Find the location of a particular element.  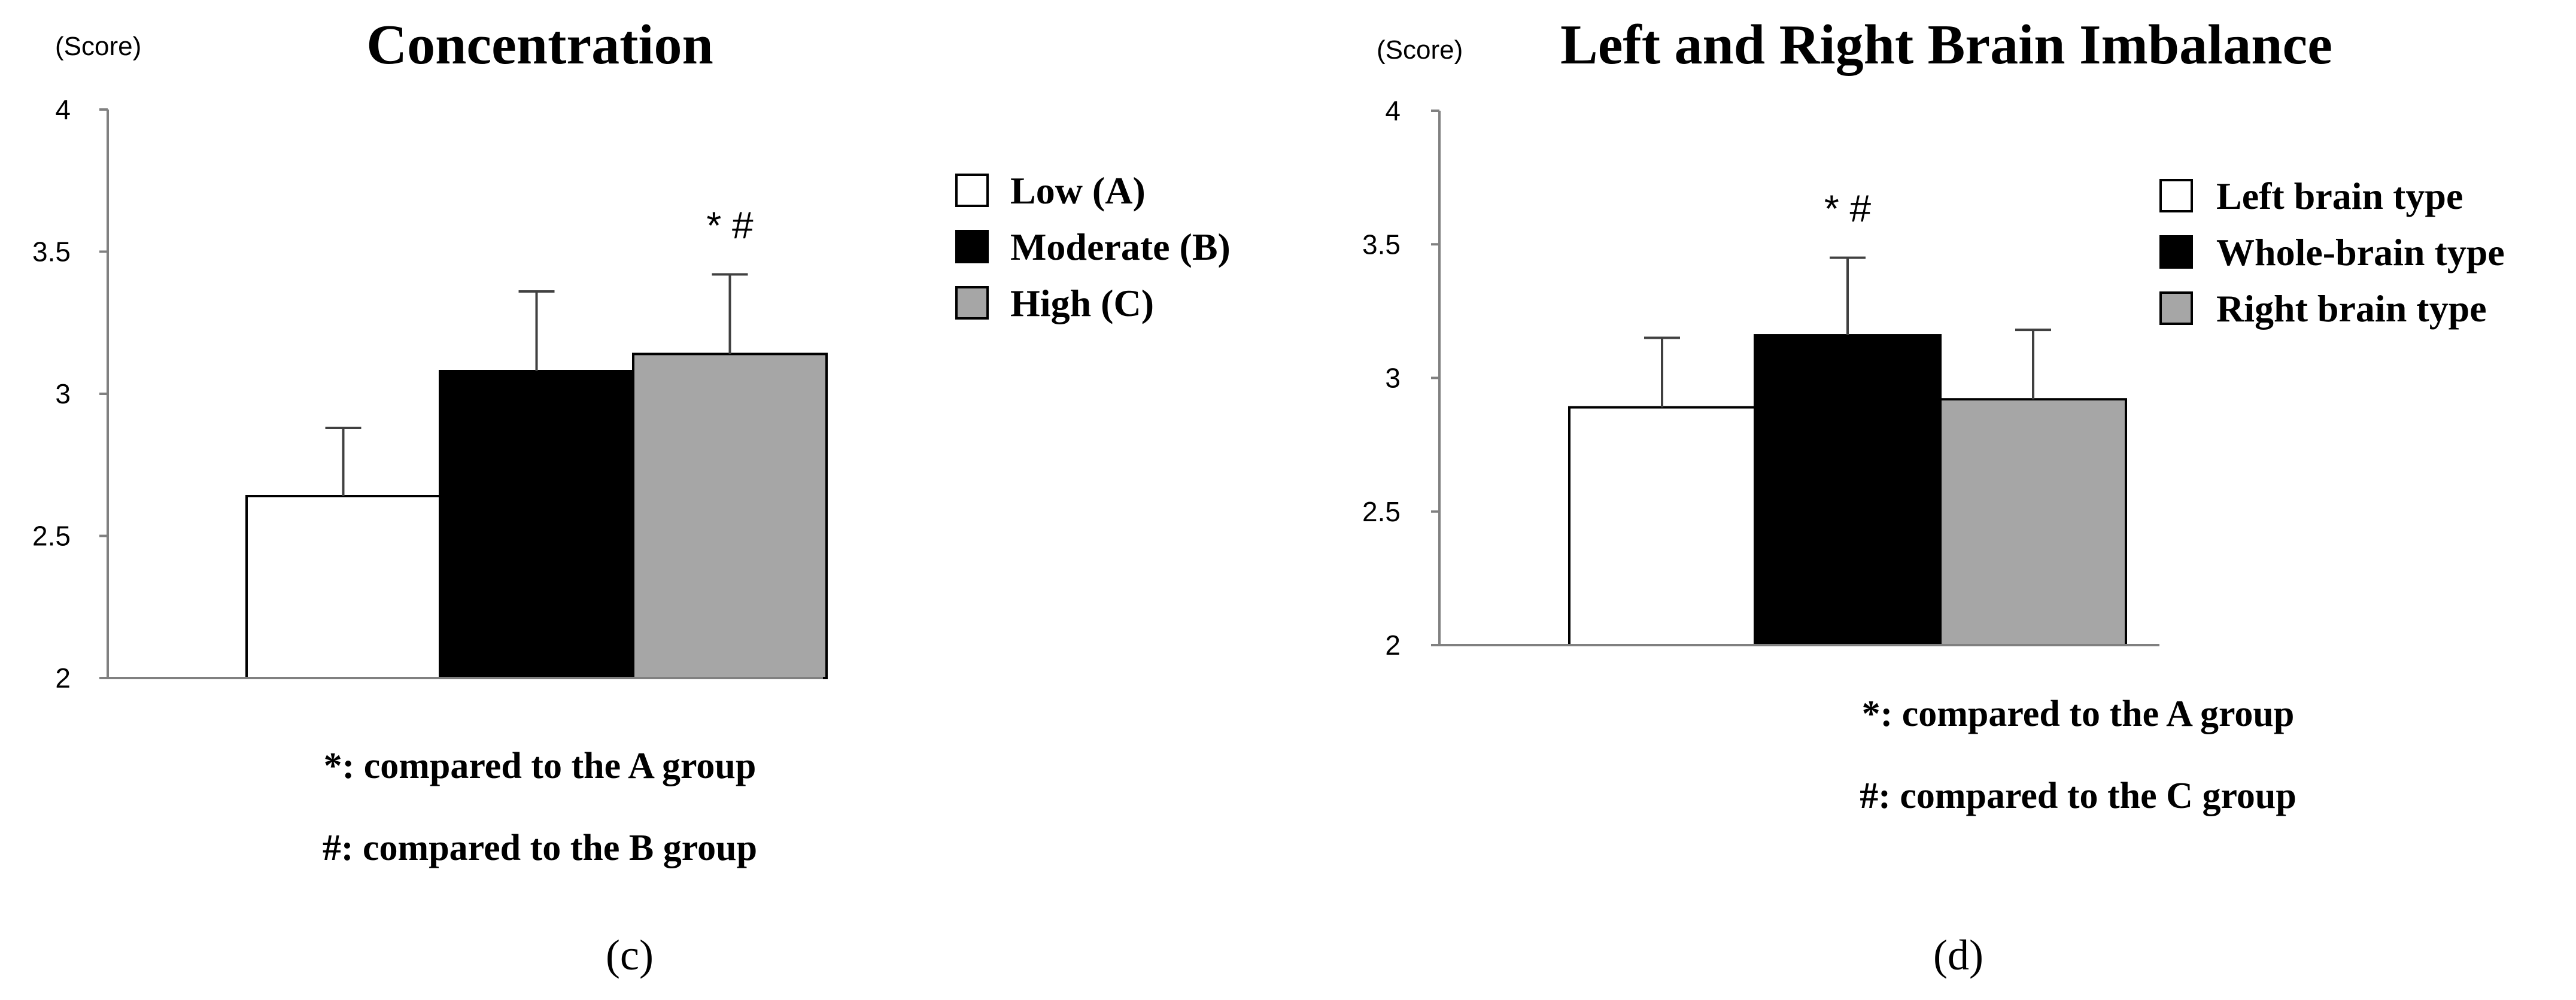

legend-label: Right brain type is located at coordinates (2351, 308).